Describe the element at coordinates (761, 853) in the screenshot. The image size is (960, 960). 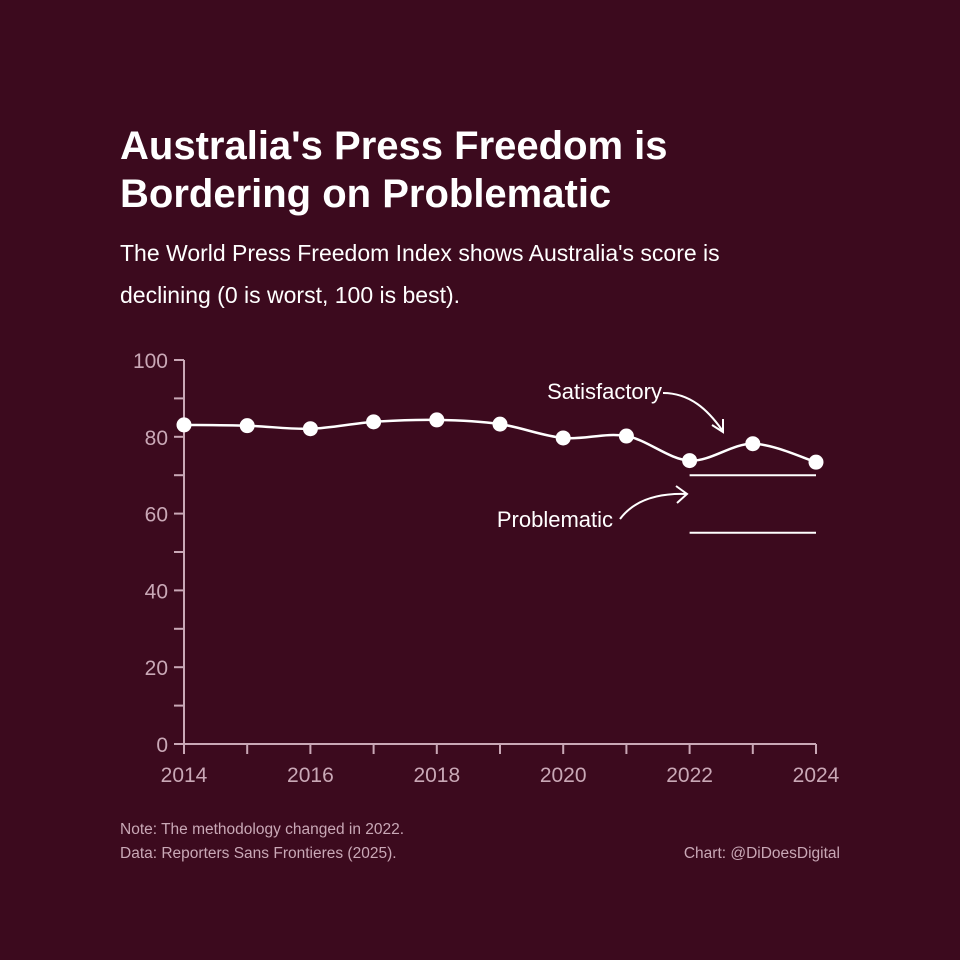
I see `chart-credit: Chart: @DiDoesDigital` at that location.